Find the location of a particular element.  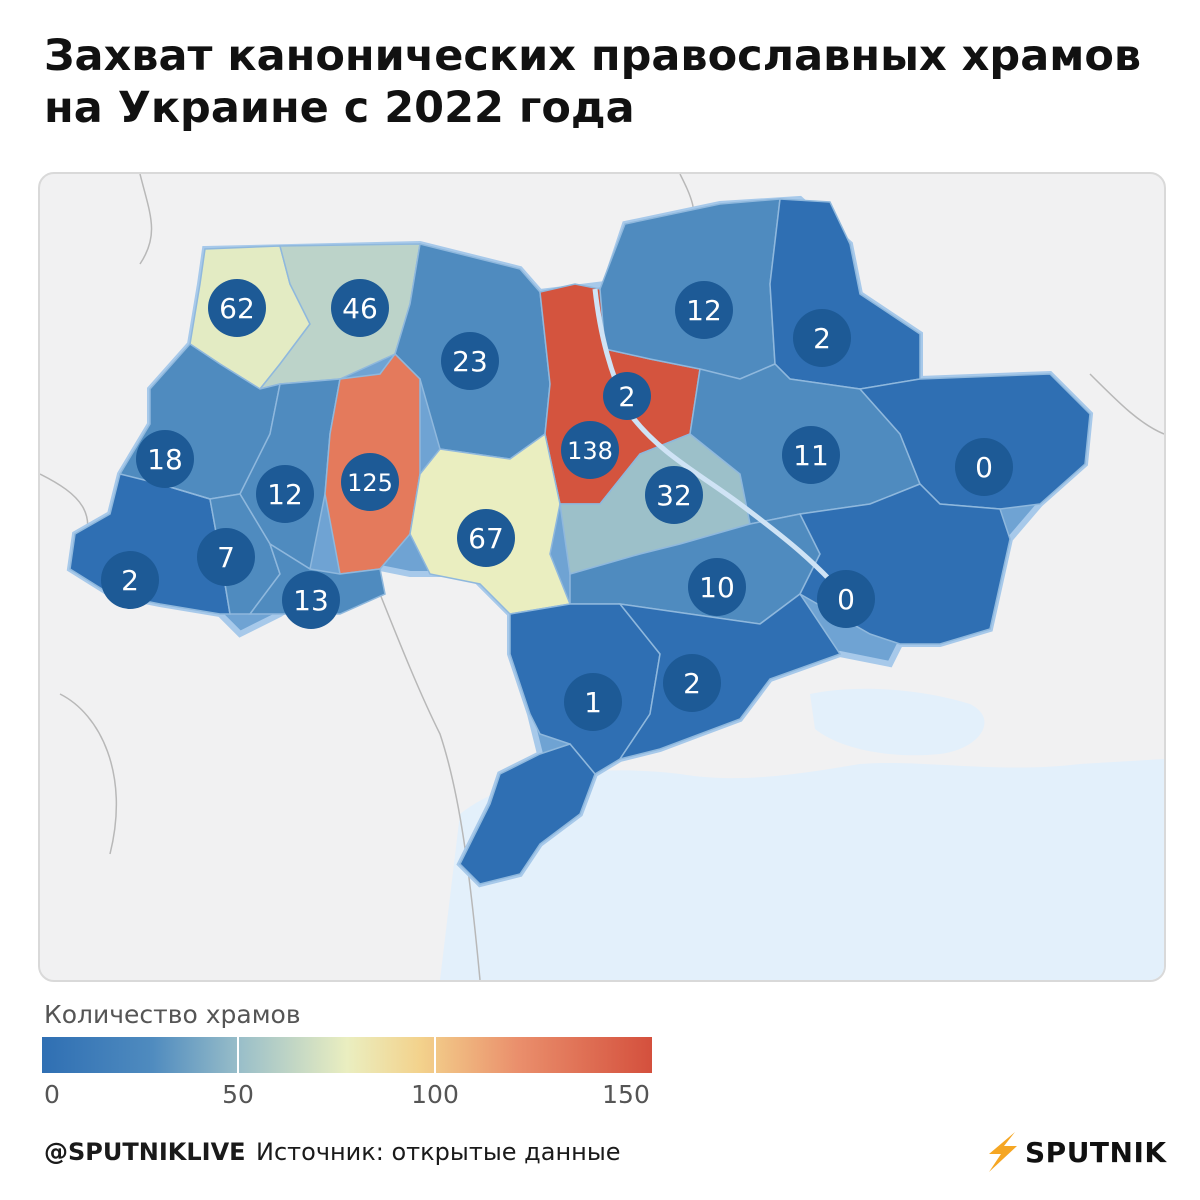

legend-color-bar is located at coordinates (347, 1055).